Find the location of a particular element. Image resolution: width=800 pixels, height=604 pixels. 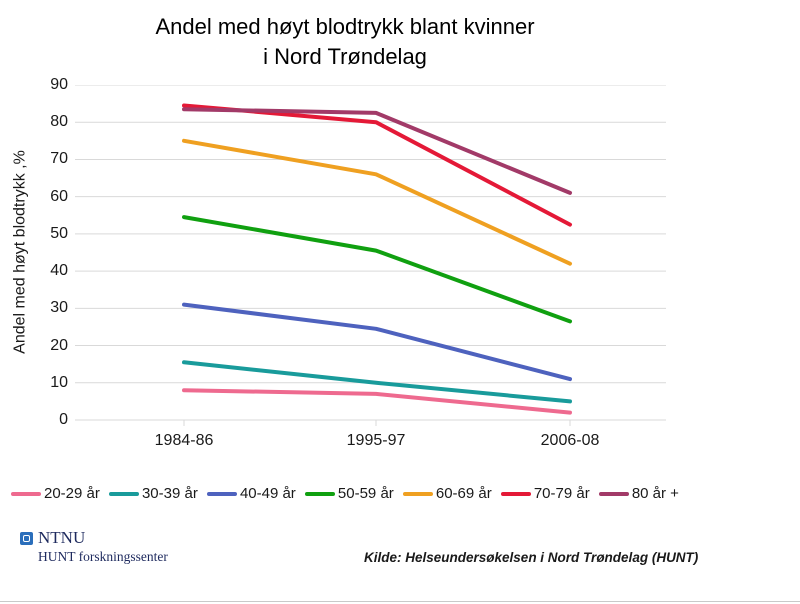

legend-label: 80 år + is located at coordinates (655, 493).